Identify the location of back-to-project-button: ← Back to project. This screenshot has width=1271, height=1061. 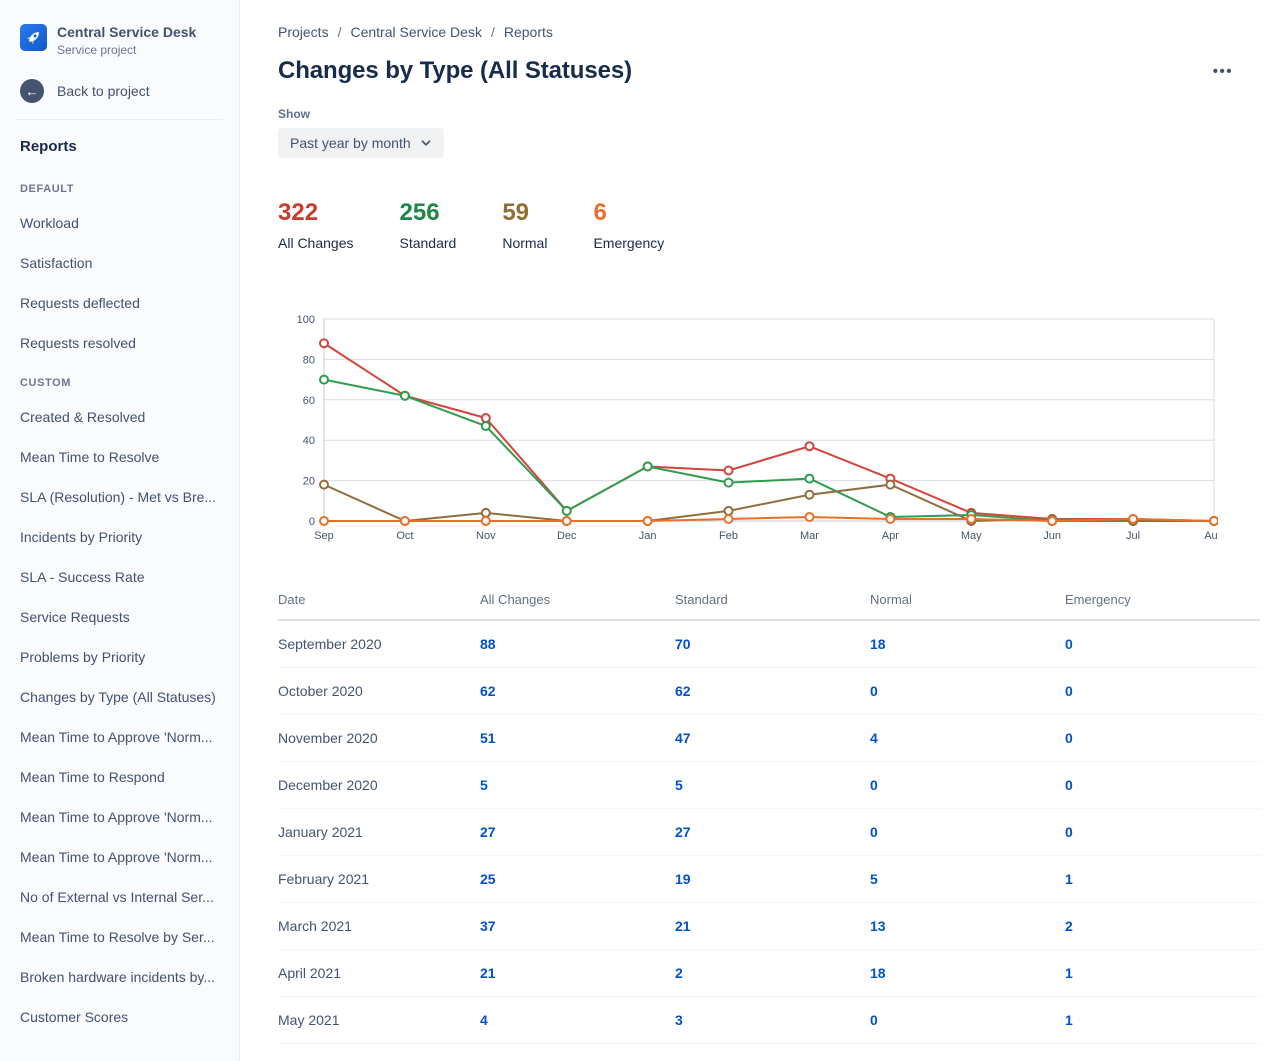
(119, 94).